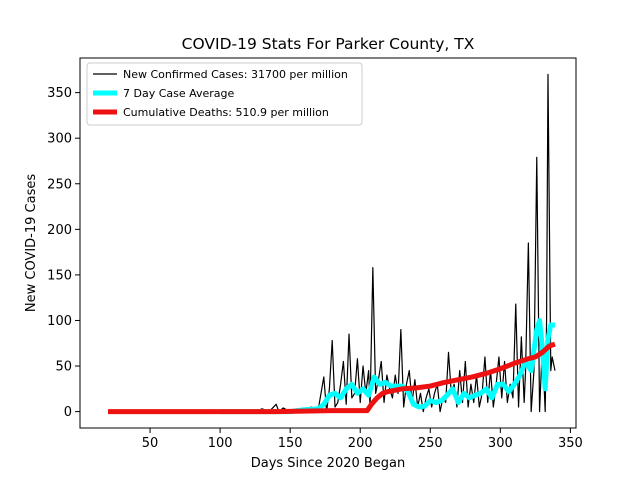 The image size is (640, 480). What do you see at coordinates (328, 463) in the screenshot?
I see `x-axis-label: Days Since 2020 Began` at bounding box center [328, 463].